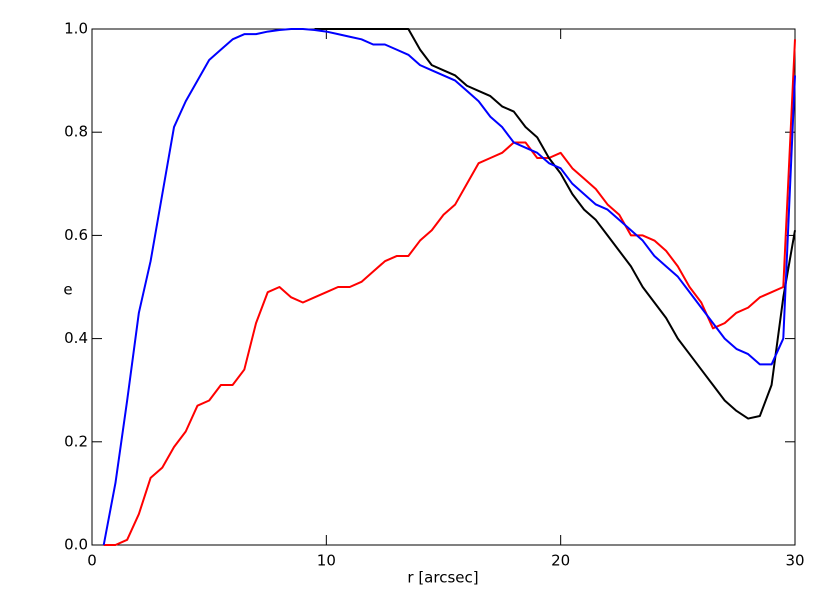 This screenshot has height=603, width=822. What do you see at coordinates (560, 561) in the screenshot?
I see `x-tick-label: 20` at bounding box center [560, 561].